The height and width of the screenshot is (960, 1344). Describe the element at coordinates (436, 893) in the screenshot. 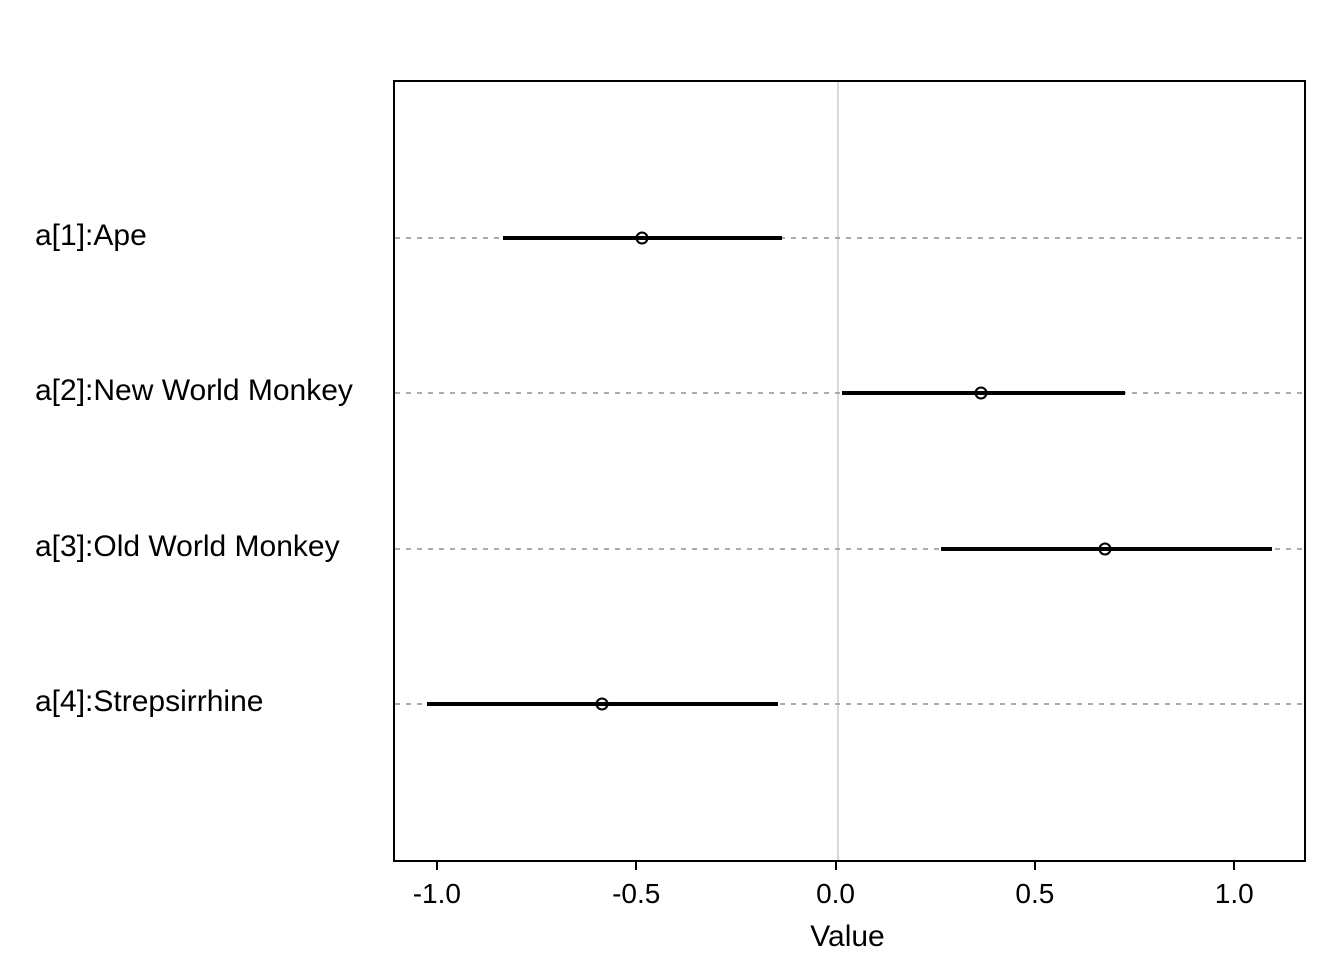

I see `axis-tick-label: -1.0` at that location.